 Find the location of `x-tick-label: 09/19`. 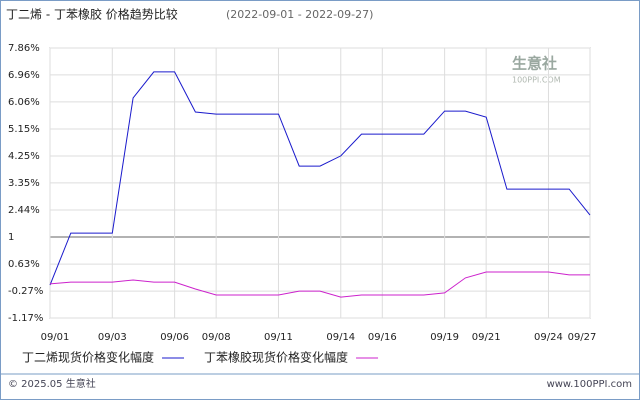

x-tick-label: 09/19 is located at coordinates (444, 337).